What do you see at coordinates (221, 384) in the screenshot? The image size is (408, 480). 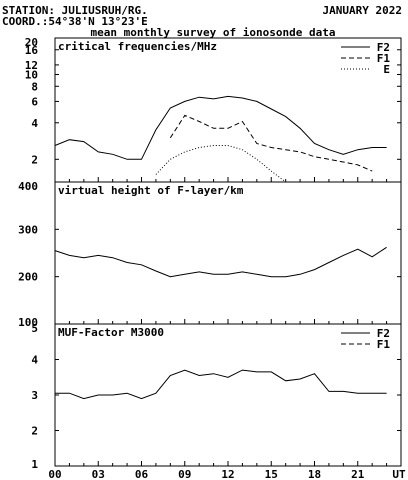 I see `muf-factor-series-f2` at bounding box center [221, 384].